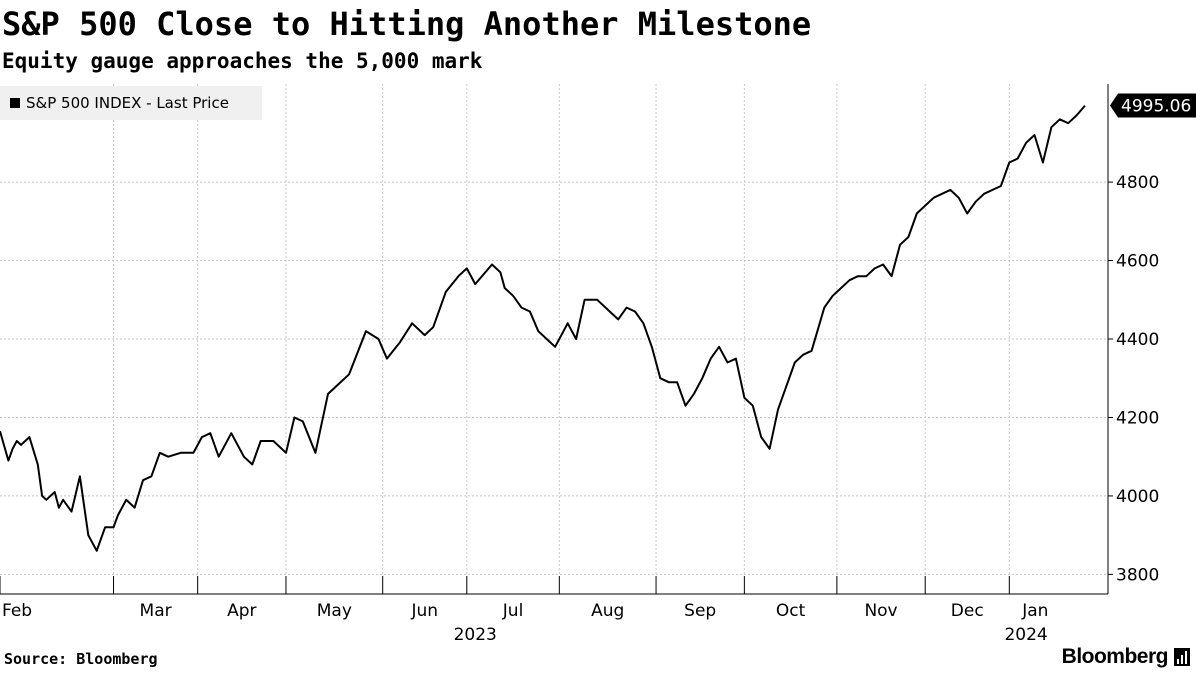 The image size is (1200, 675). What do you see at coordinates (424, 611) in the screenshot?
I see `x-tick-label: Jun` at bounding box center [424, 611].